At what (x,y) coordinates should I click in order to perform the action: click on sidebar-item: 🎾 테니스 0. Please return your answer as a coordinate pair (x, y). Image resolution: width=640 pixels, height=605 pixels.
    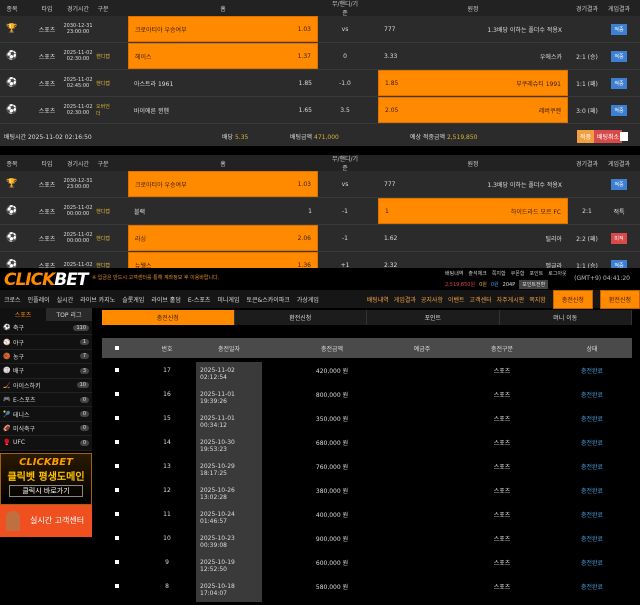
    Looking at the image, I should click on (46, 414).